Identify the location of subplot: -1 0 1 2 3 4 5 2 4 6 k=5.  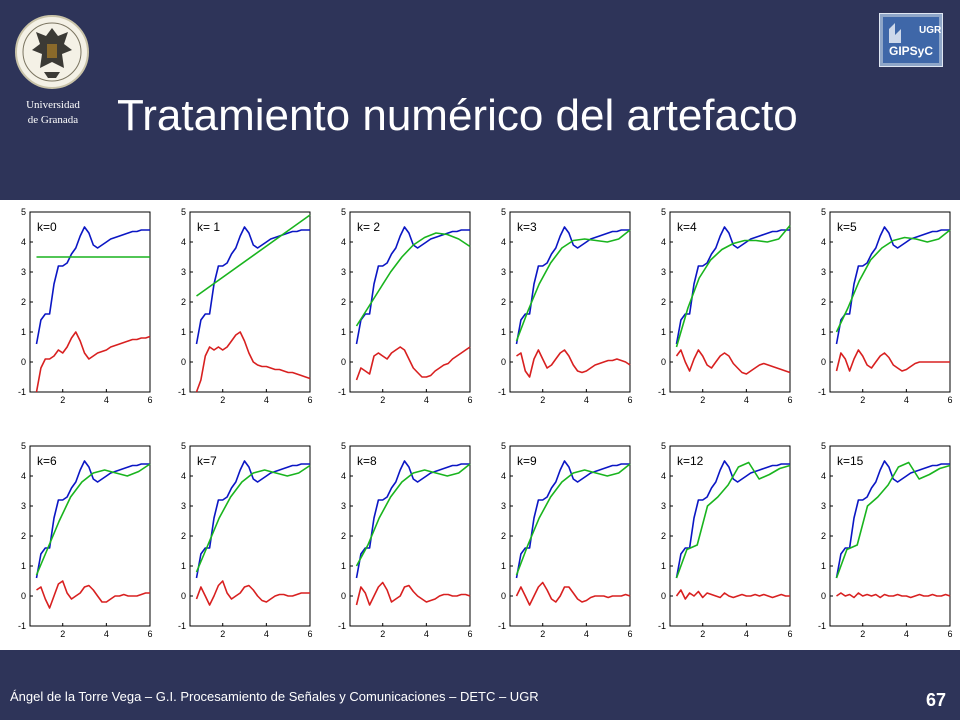
(885, 306).